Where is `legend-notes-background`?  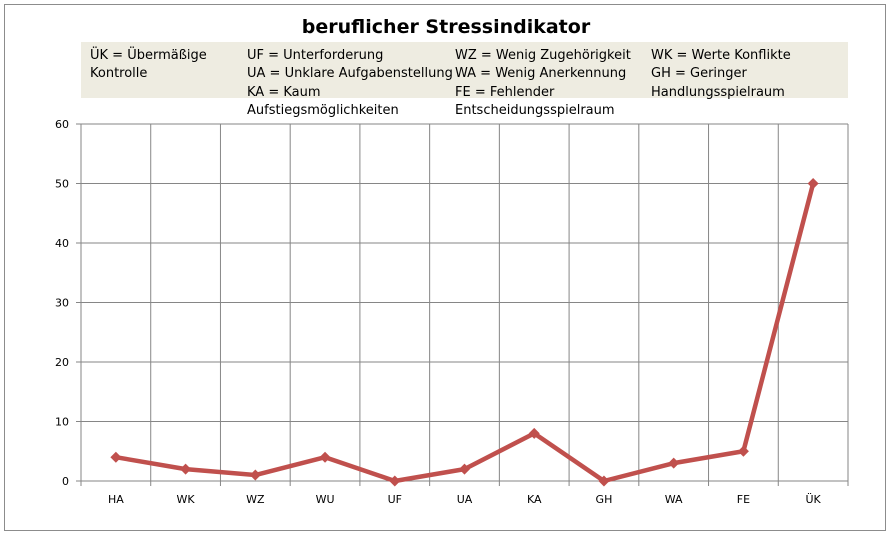
legend-notes-background is located at coordinates (464, 70).